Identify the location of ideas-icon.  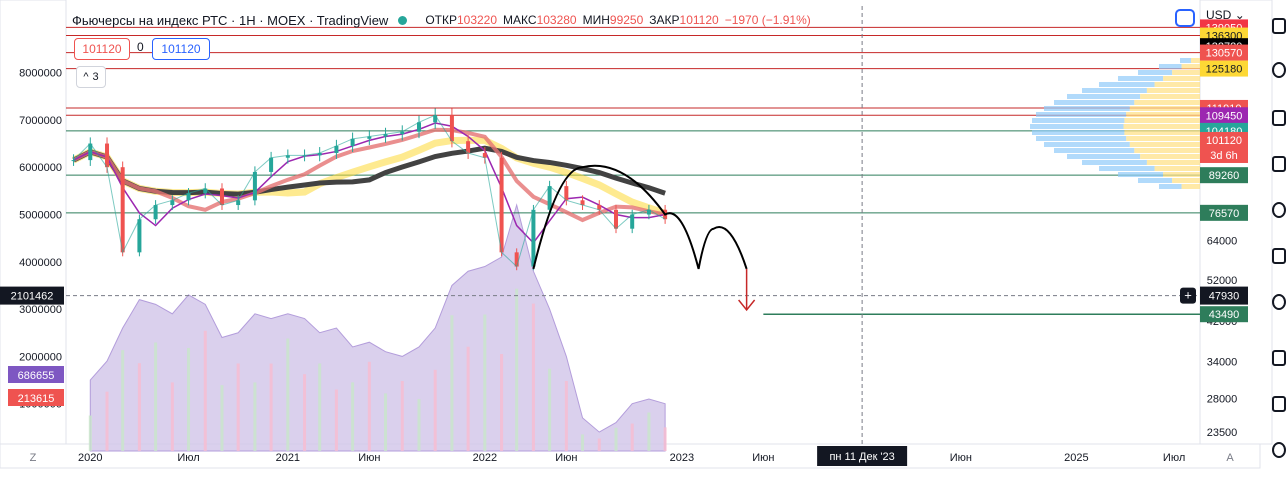
(1279, 256).